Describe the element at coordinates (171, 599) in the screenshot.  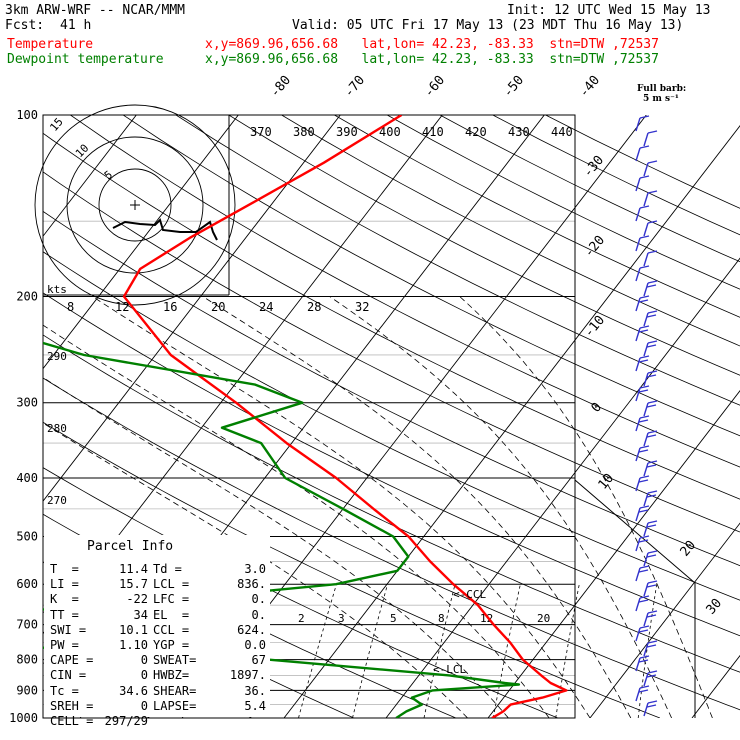
I see `parcel-param-label: LFC =` at that location.